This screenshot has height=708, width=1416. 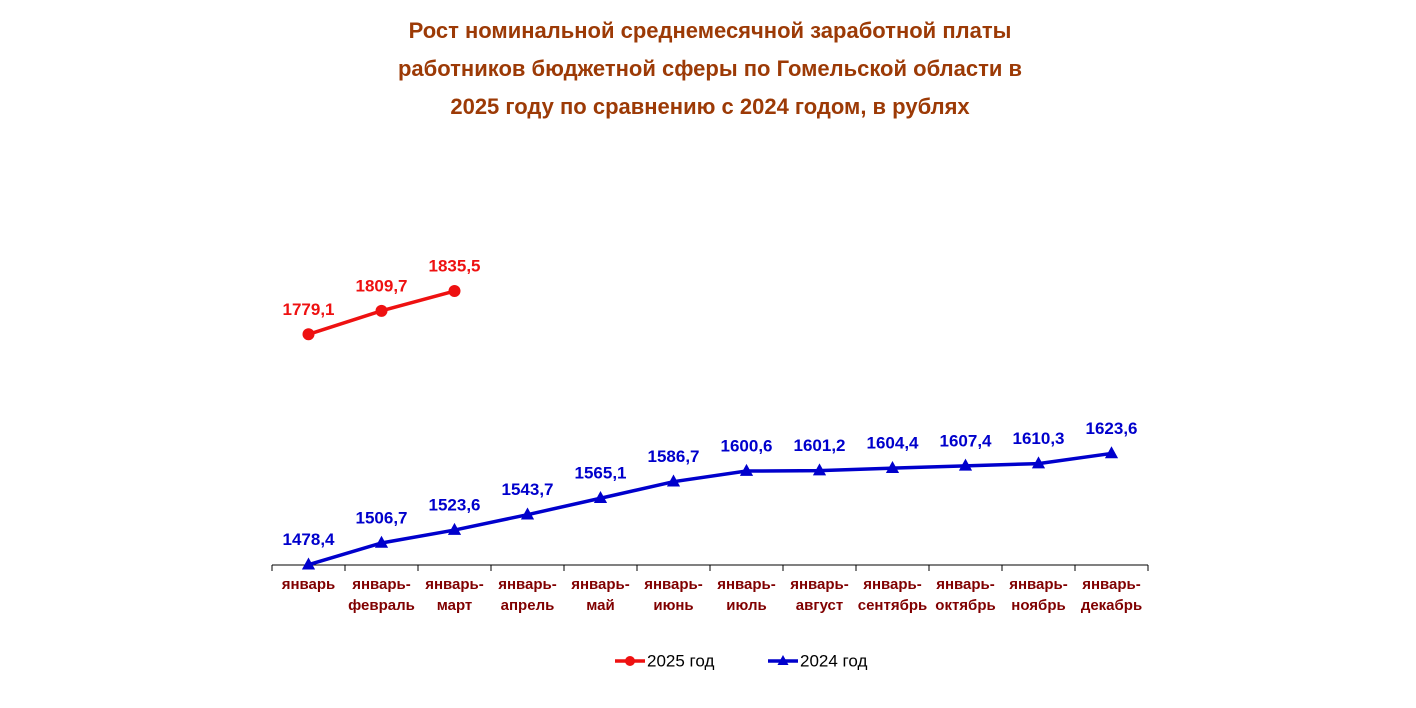 I want to click on data-label: 1835,5, so click(x=455, y=266).